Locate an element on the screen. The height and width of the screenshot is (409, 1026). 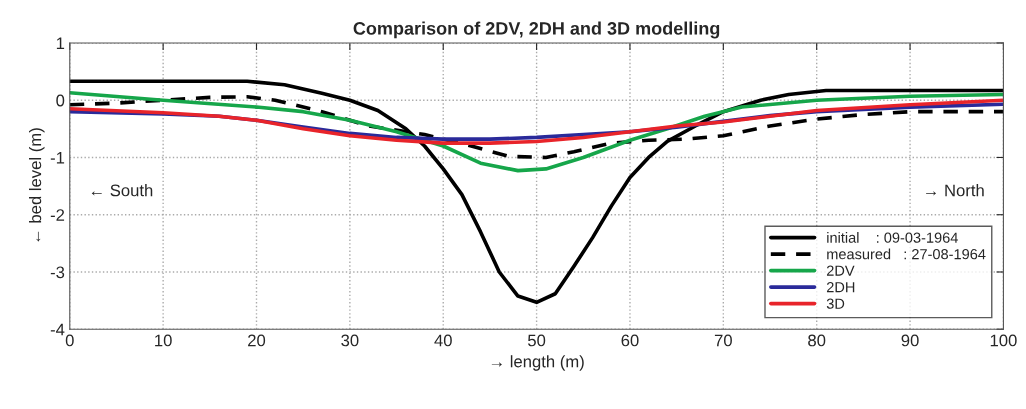
x-axis-title: → length (m) is located at coordinates (537, 363).